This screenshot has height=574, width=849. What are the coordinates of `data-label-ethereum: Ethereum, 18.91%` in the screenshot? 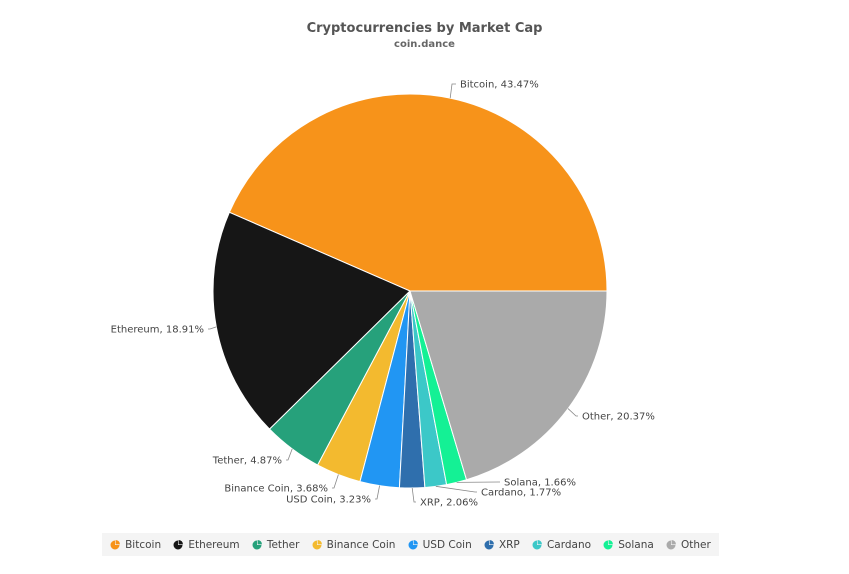 It's located at (157, 330).